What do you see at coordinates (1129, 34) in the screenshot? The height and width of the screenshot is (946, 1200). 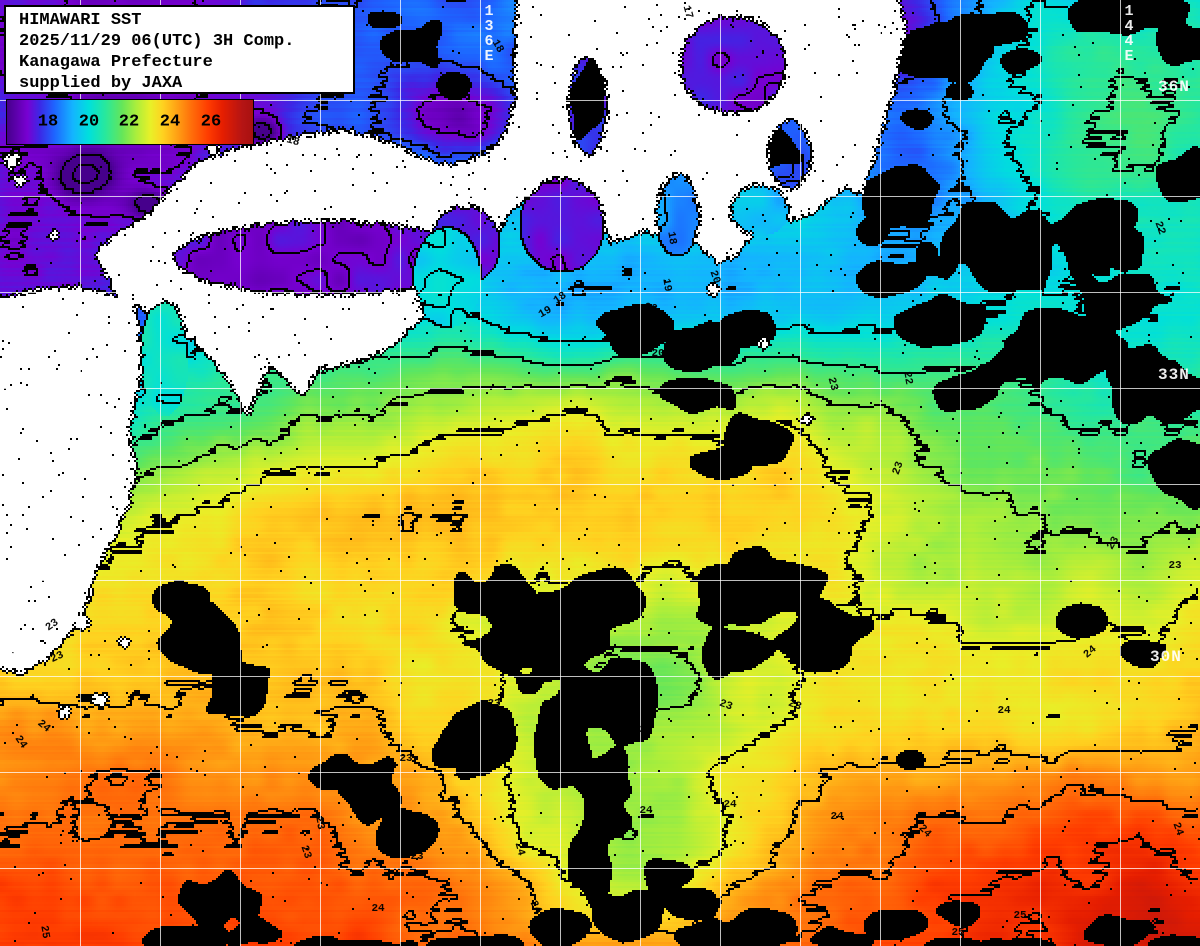 I see `lon-label-144e: 144E` at bounding box center [1129, 34].